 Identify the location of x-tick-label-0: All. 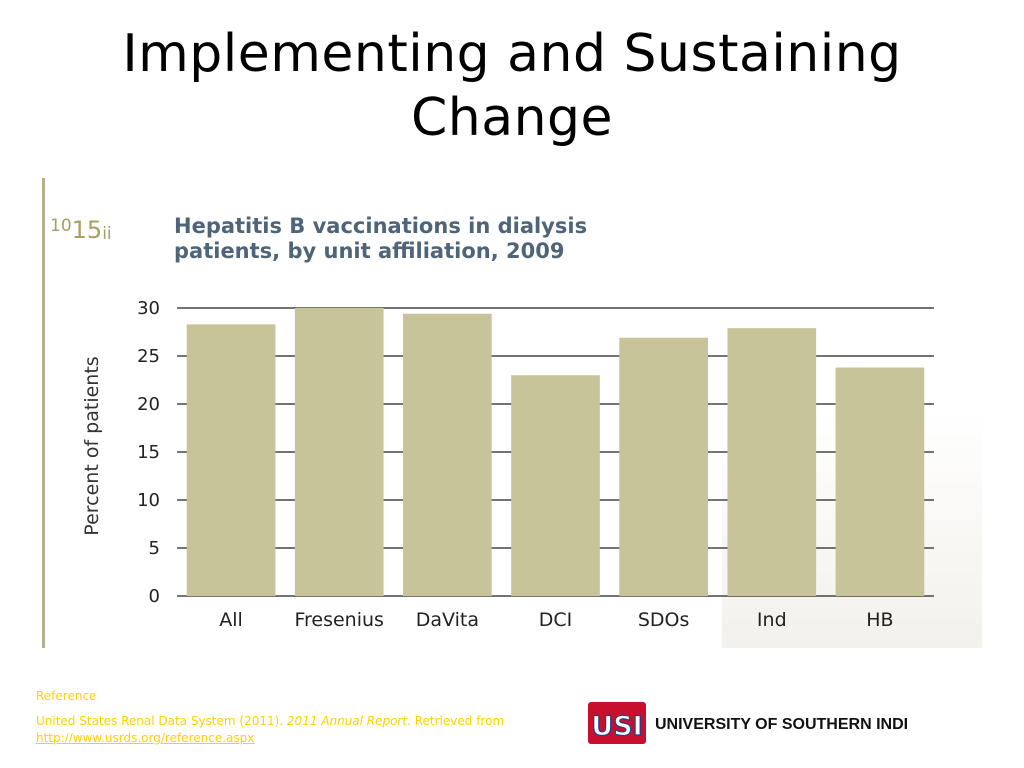
(231, 620).